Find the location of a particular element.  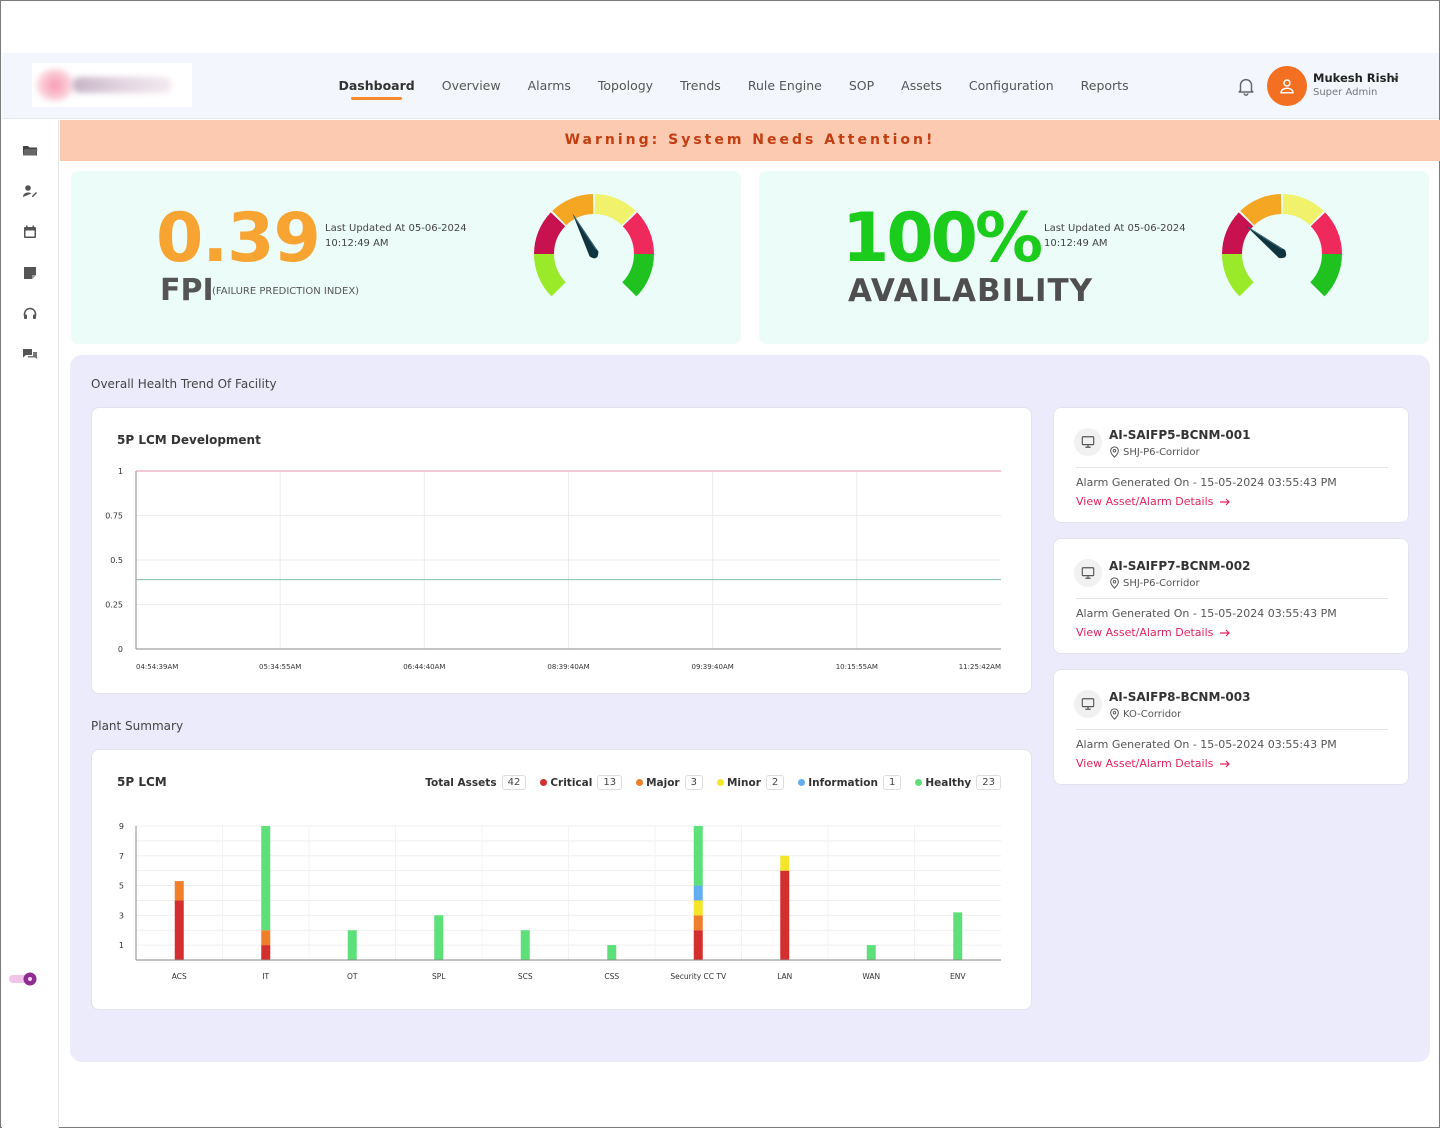

gauge-needle is located at coordinates (585, 236).